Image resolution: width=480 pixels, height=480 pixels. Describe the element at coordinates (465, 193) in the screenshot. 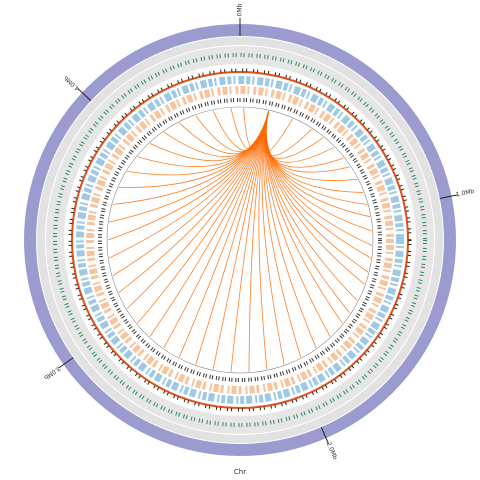

I see `tick-label: 1.0Mb` at that location.